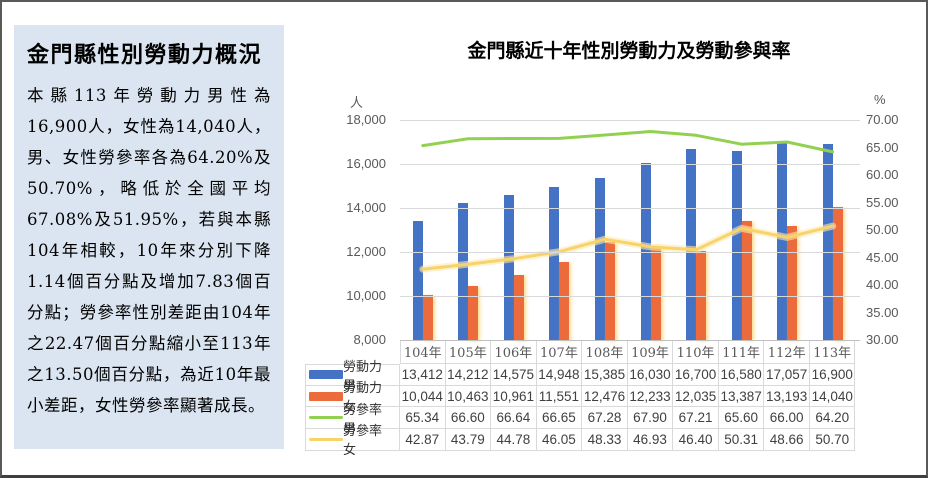  I want to click on table-value-cell: 48.66, so click(787, 440).